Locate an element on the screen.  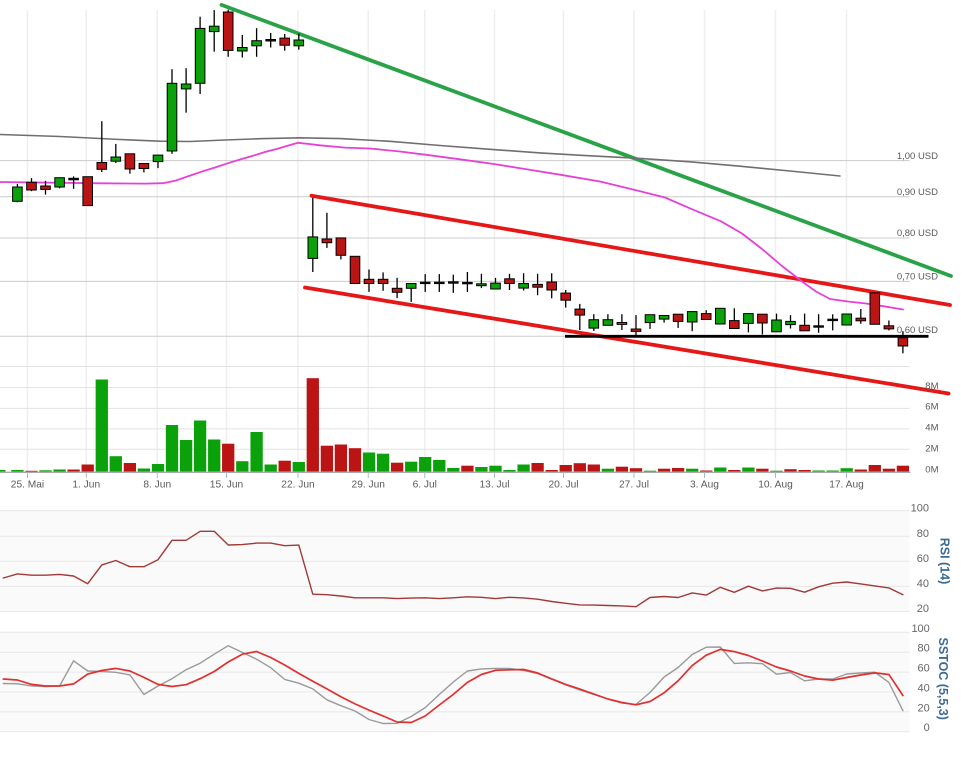
svg-text: 13. Jul is located at coordinates (494, 485).